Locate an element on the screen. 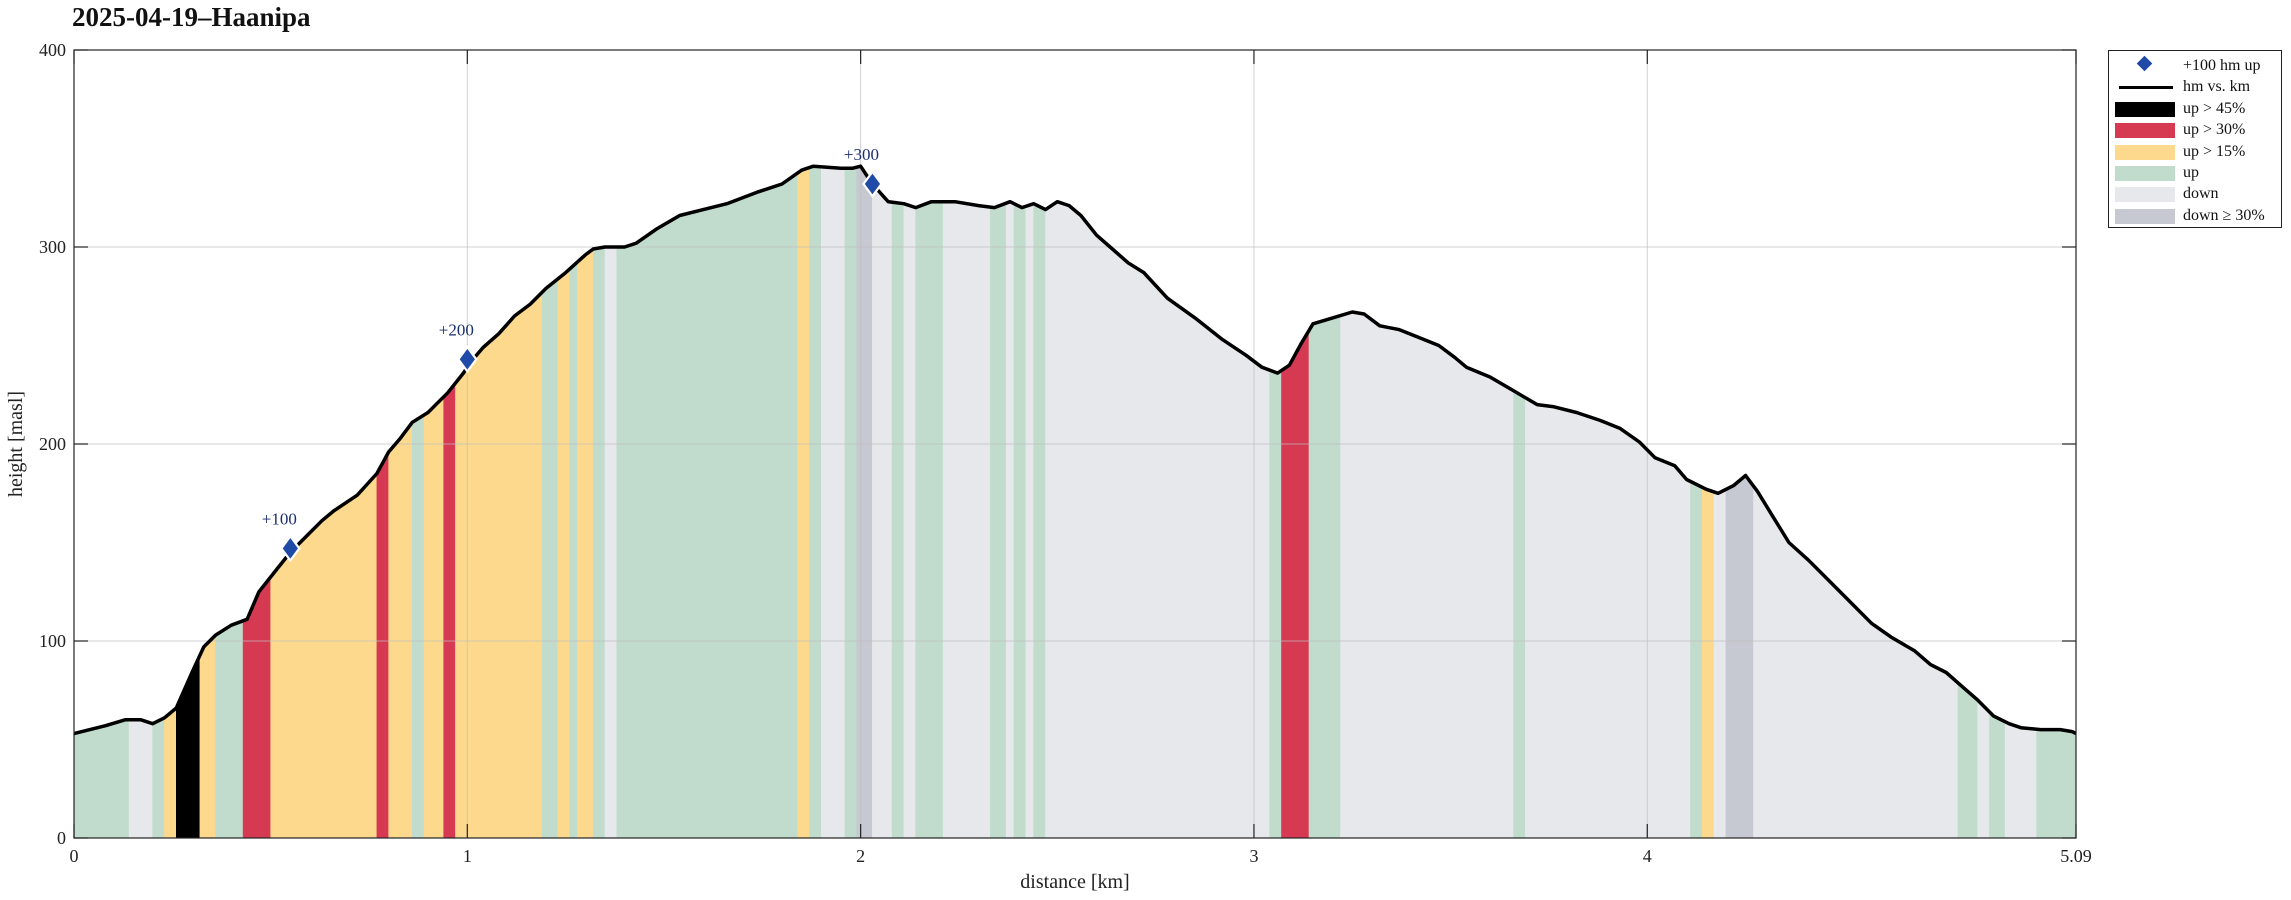 The width and height of the screenshot is (2291, 900). x-tick-label: 0 is located at coordinates (74, 856).